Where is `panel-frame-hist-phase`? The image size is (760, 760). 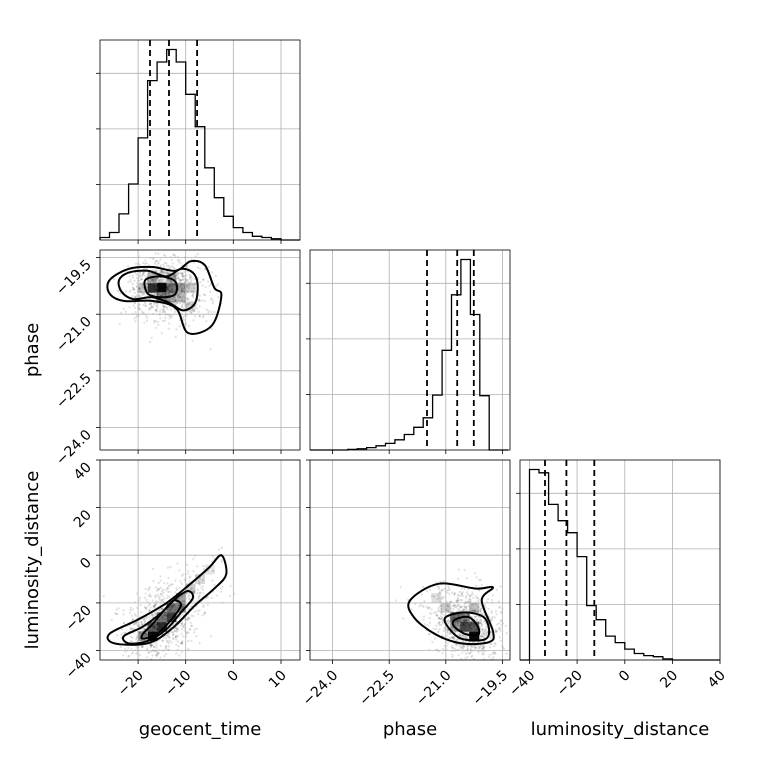
panel-frame-hist-phase is located at coordinates (410, 350).